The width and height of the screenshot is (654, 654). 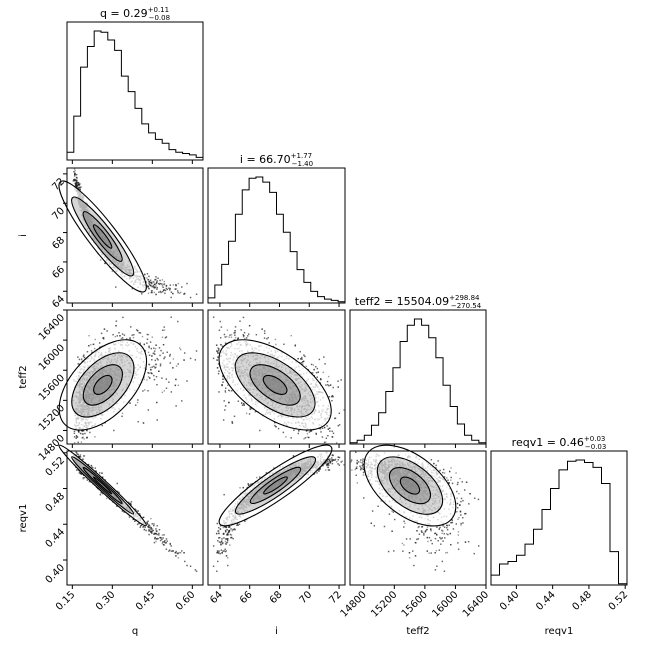 I want to click on x-tick-label-q: 0.30, so click(x=106, y=601).